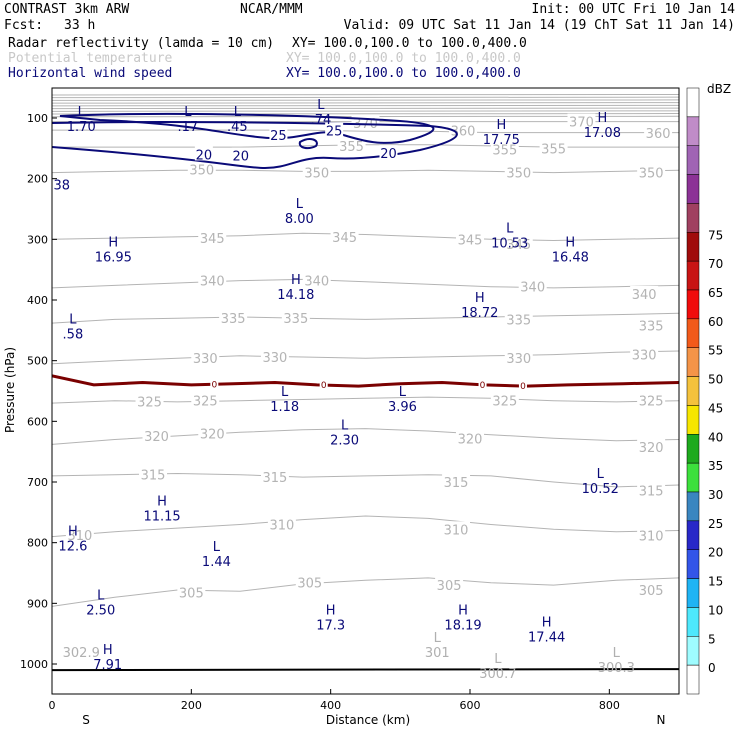 The image size is (740, 740). Describe the element at coordinates (368, 720) in the screenshot. I see `x-axis-label: Distance (km)` at that location.